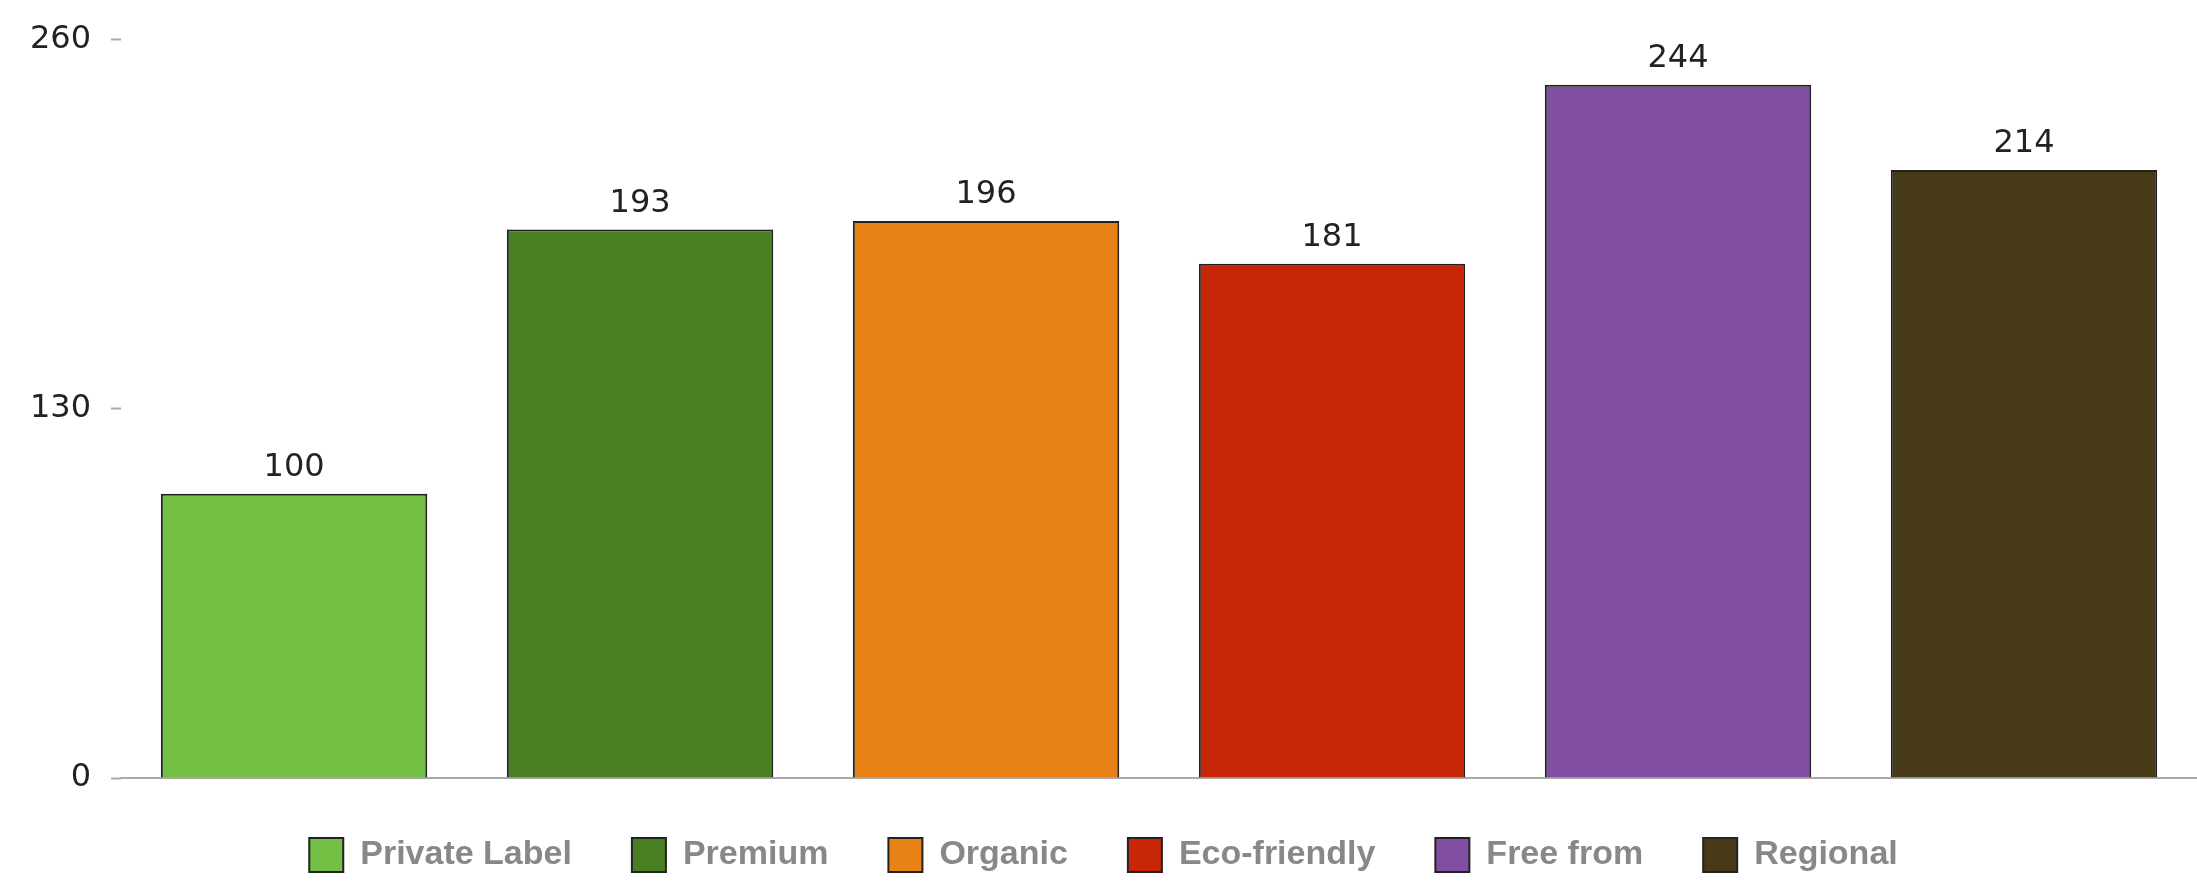 The height and width of the screenshot is (882, 2197). I want to click on legend-label: Private Label, so click(466, 852).